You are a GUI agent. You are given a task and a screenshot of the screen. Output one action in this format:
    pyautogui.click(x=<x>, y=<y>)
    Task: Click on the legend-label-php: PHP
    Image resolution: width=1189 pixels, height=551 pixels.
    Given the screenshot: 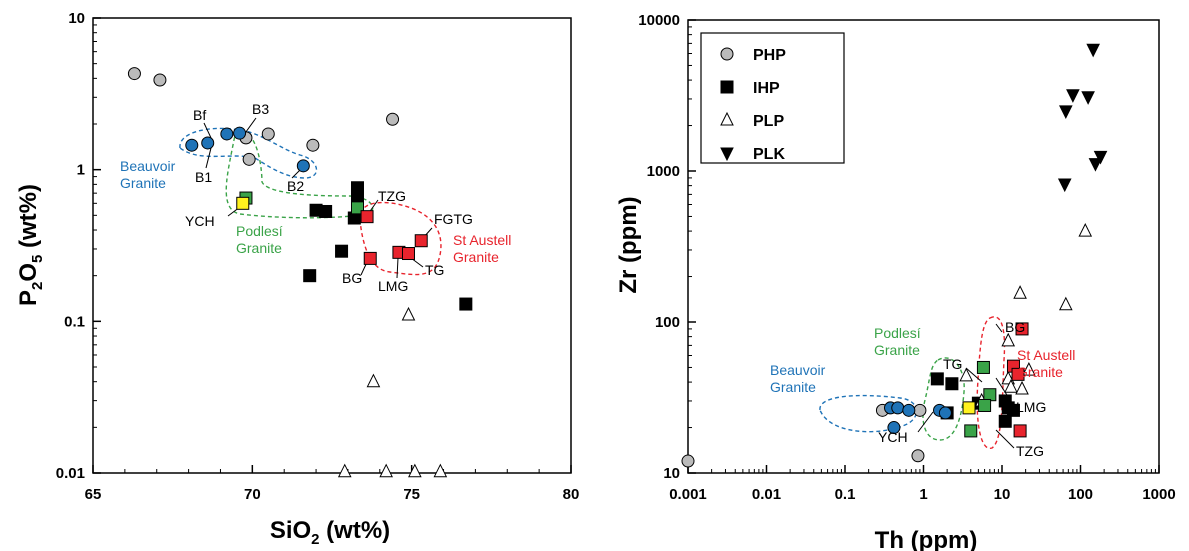 What is the action you would take?
    pyautogui.click(x=769, y=55)
    